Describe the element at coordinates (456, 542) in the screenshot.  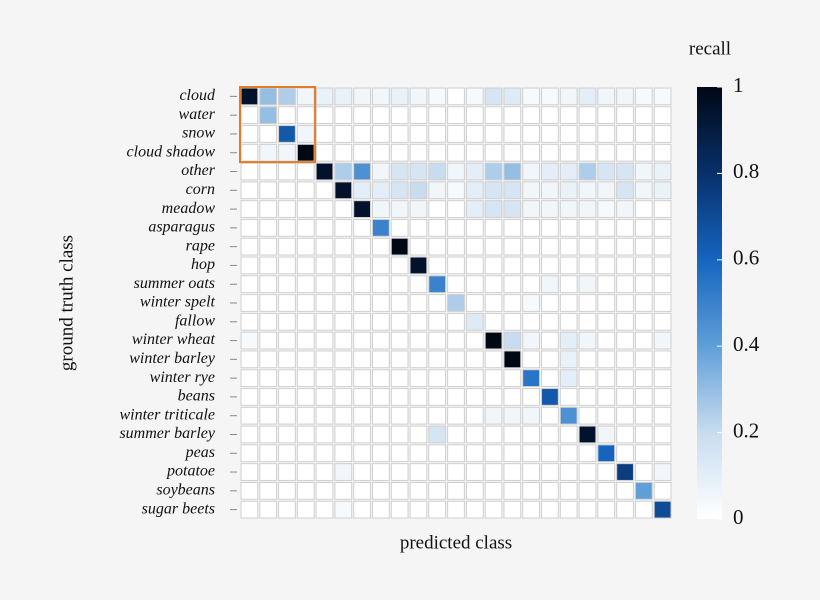
I see `x-axis-label: predicted class` at that location.